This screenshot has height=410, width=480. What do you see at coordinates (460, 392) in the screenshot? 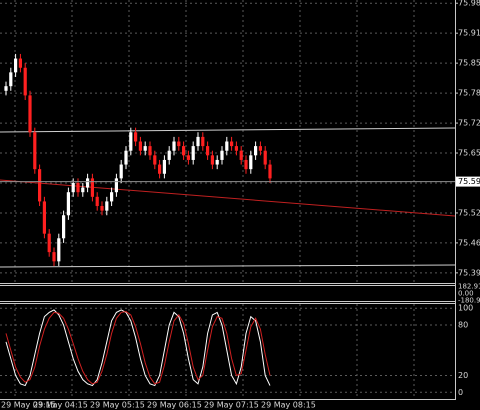
I see `stoch-tick-label: 0` at bounding box center [460, 392].